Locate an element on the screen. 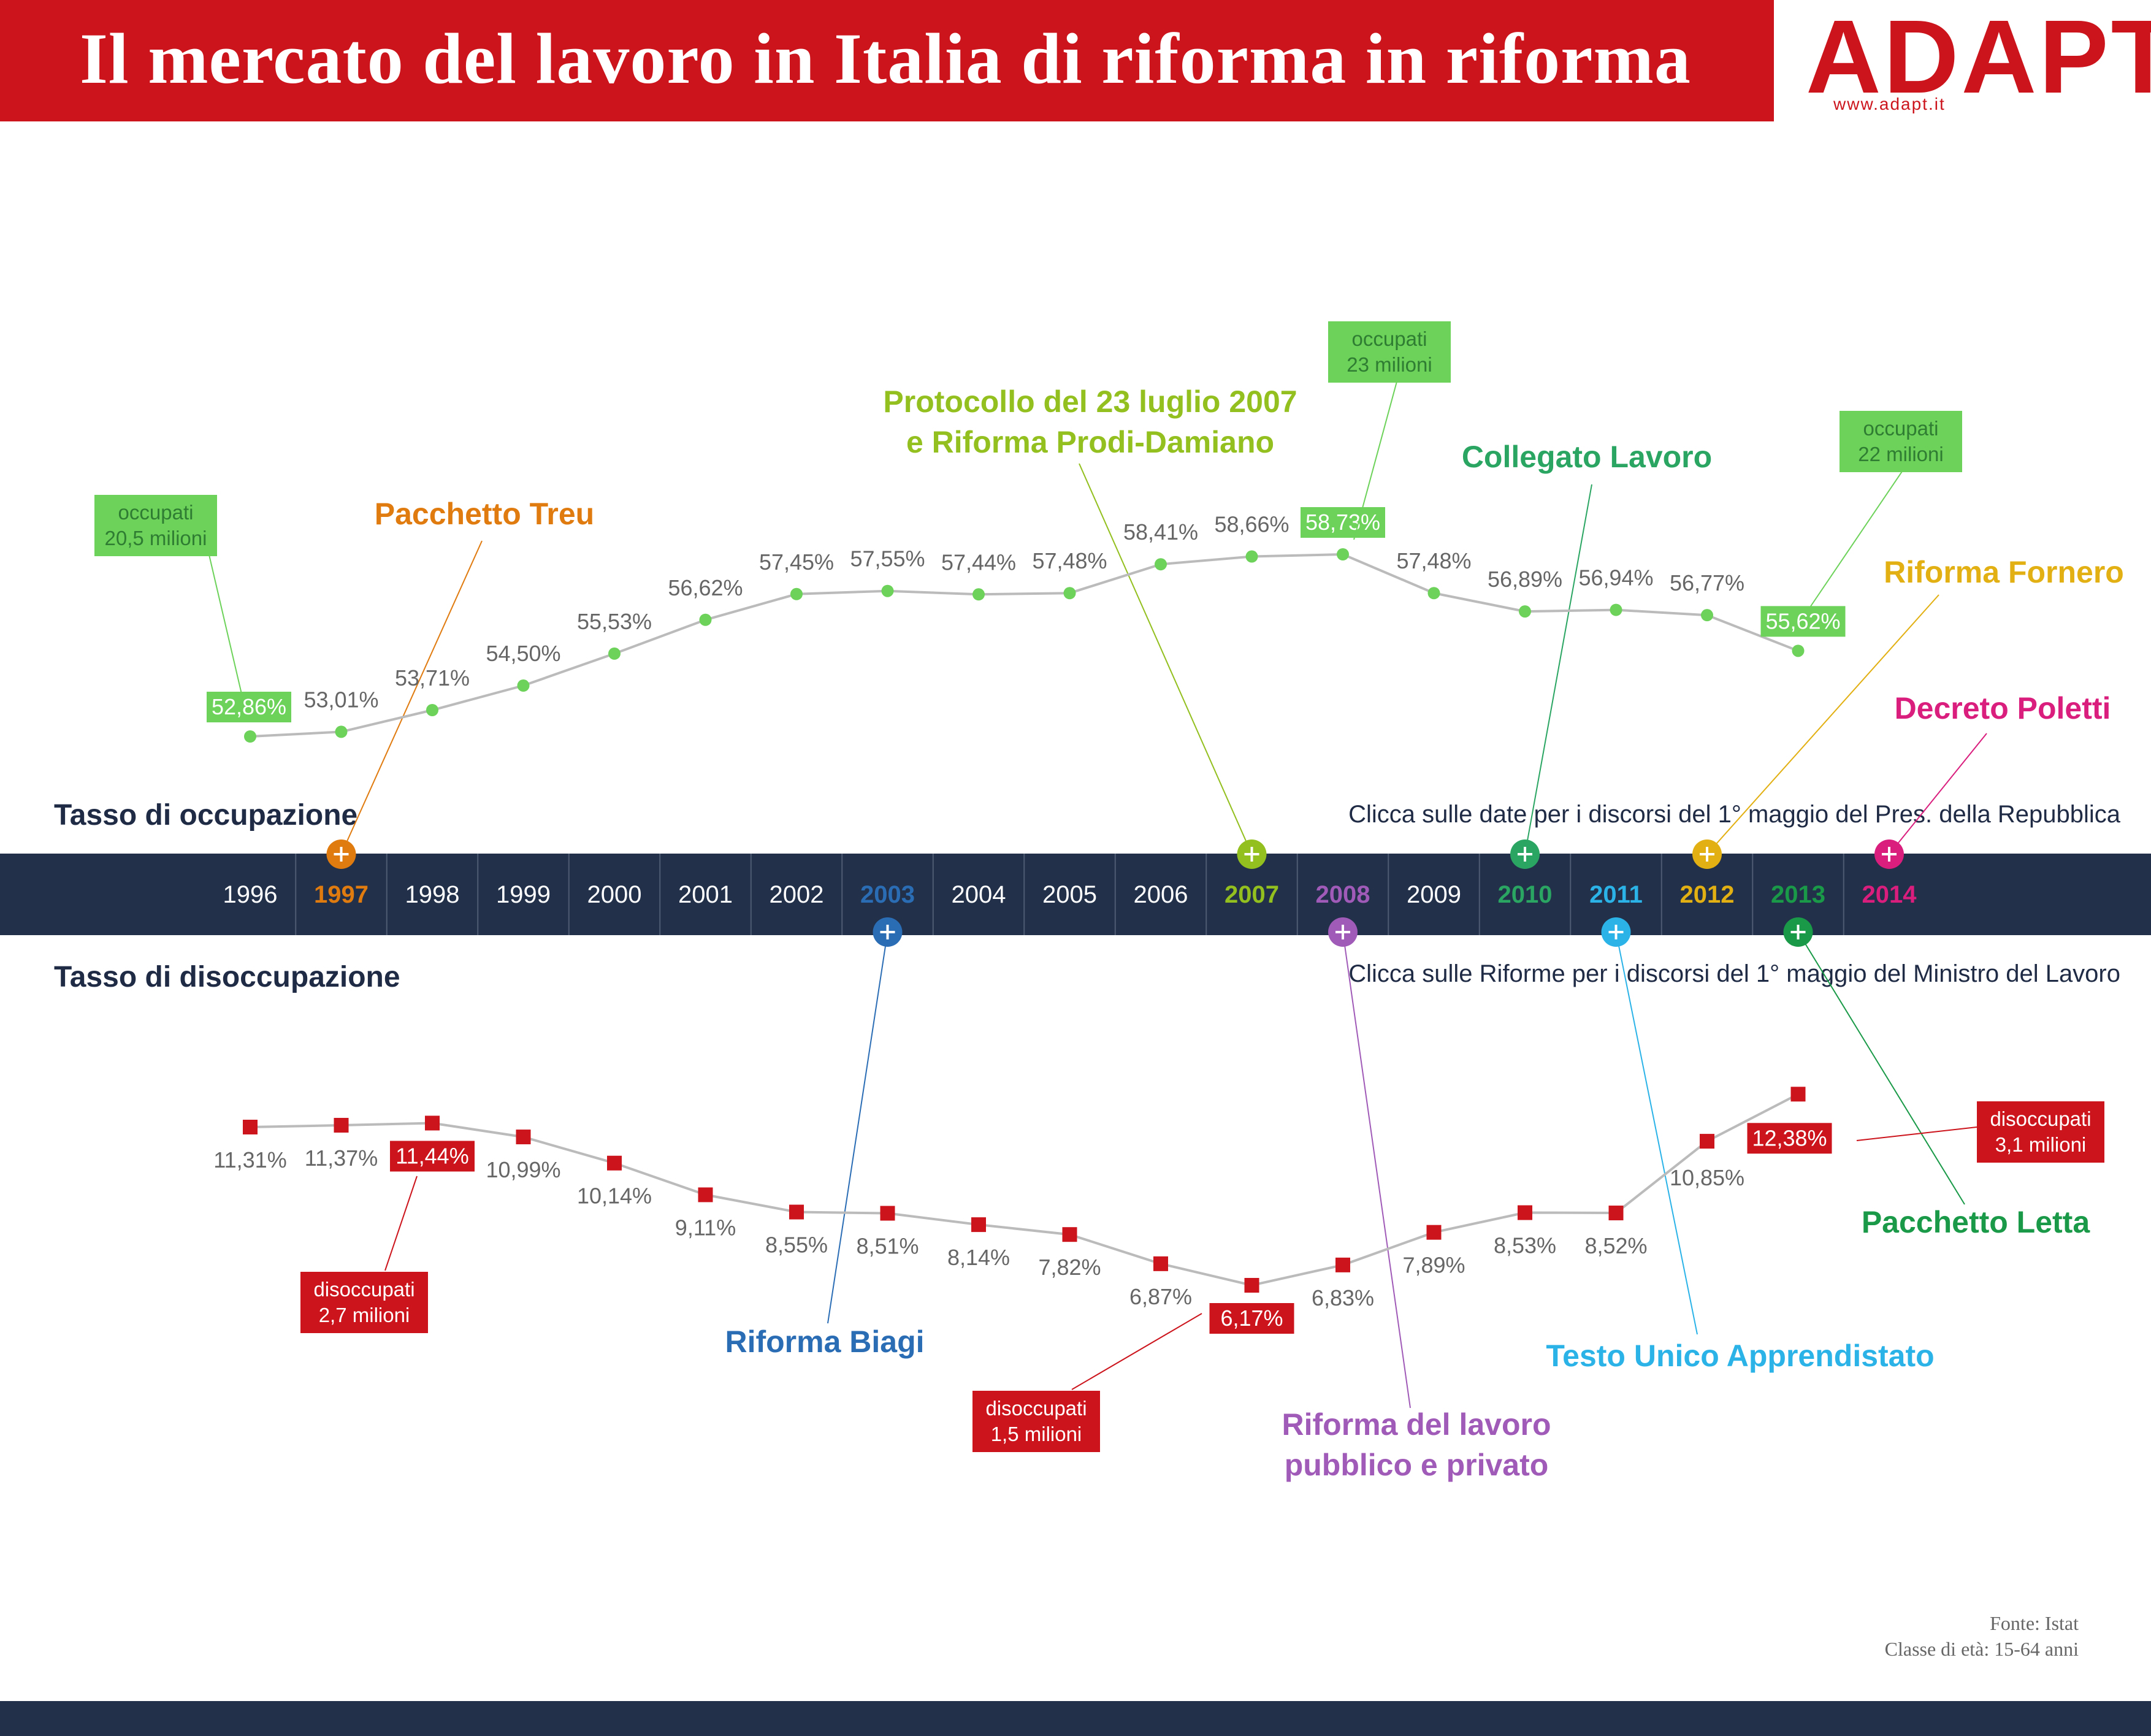 This screenshot has width=2151, height=1736. year-label-2013: 2013 is located at coordinates (1798, 894).